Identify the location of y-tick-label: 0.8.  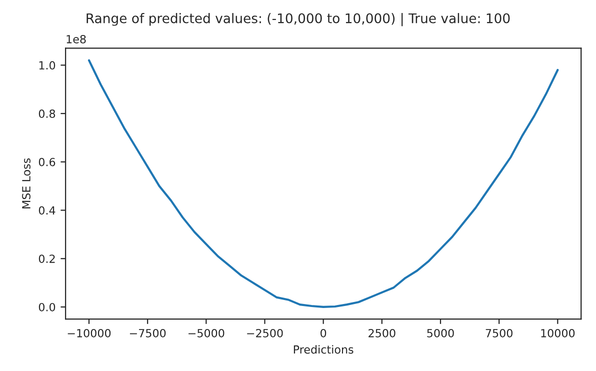
(47, 113).